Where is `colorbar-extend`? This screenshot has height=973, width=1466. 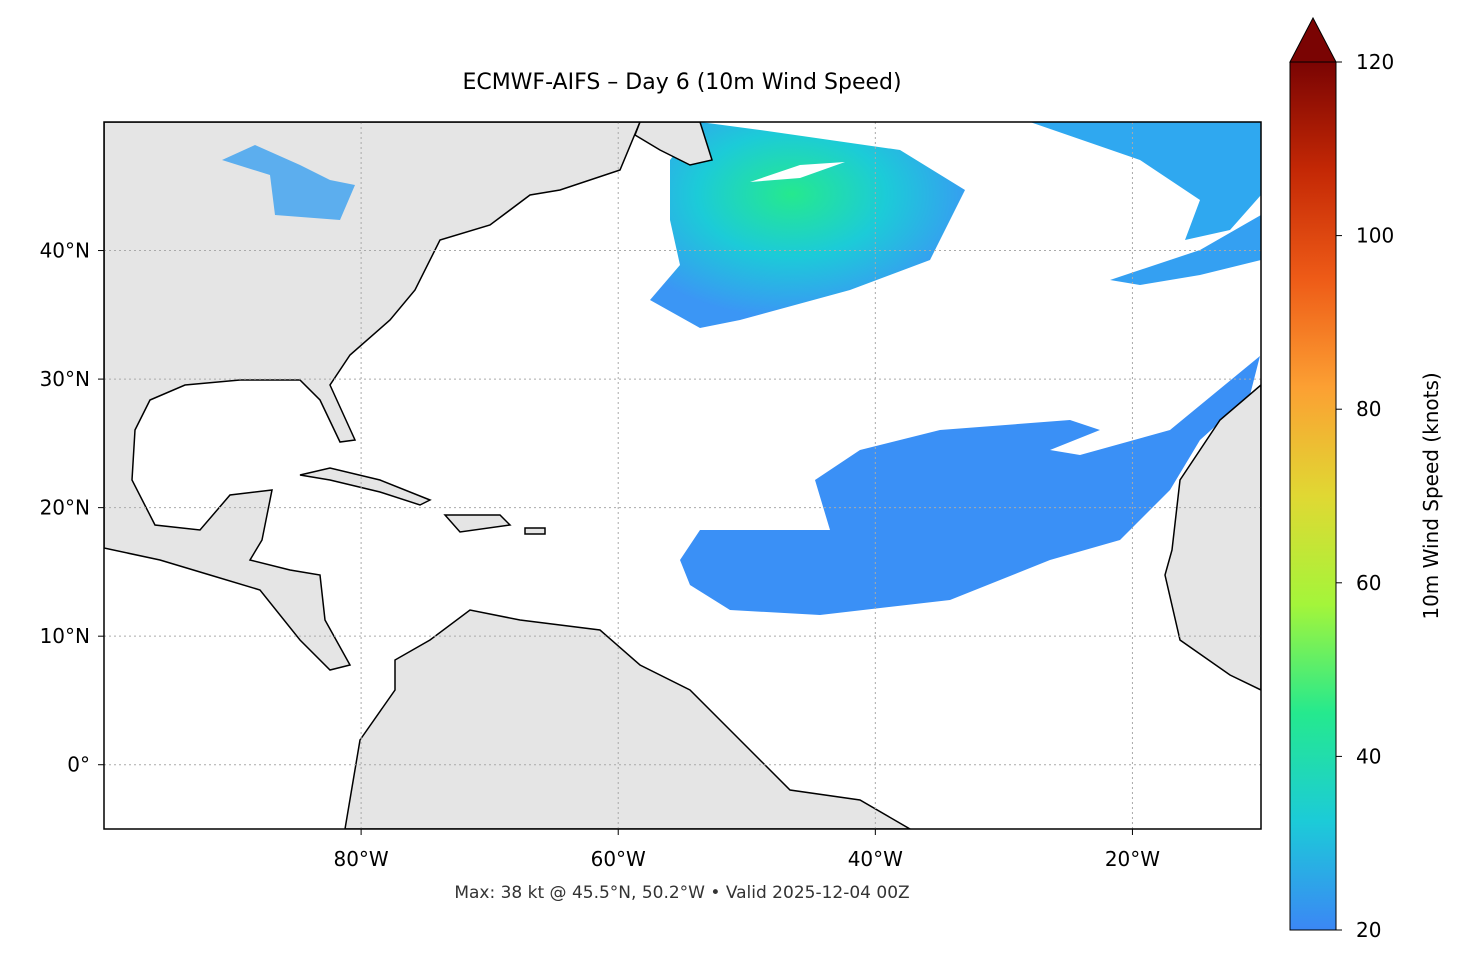
colorbar-extend is located at coordinates (1313, 39).